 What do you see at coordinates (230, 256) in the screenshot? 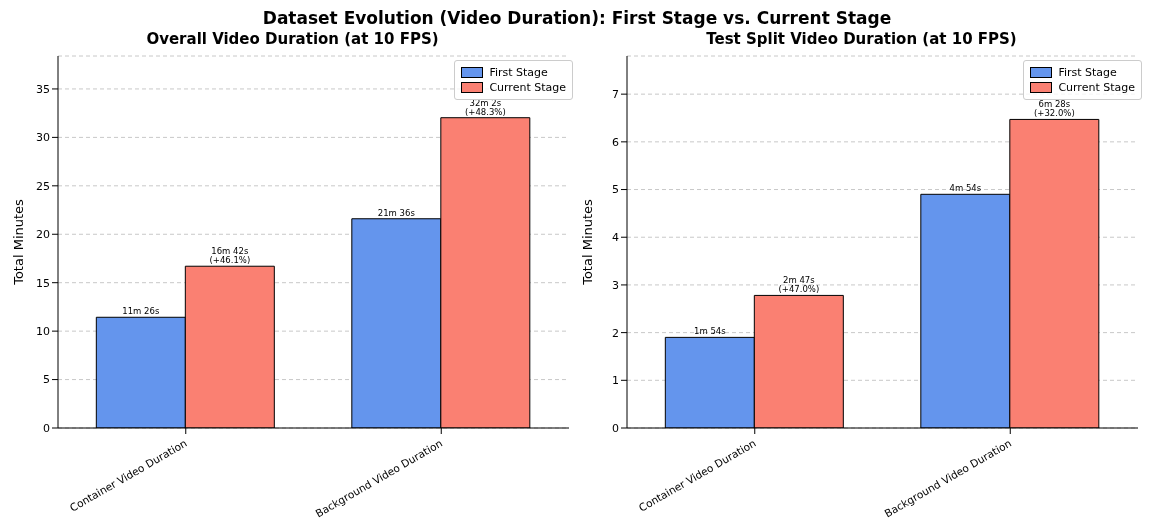
I see `annotation: 16m 42s (+46.1%)` at bounding box center [230, 256].